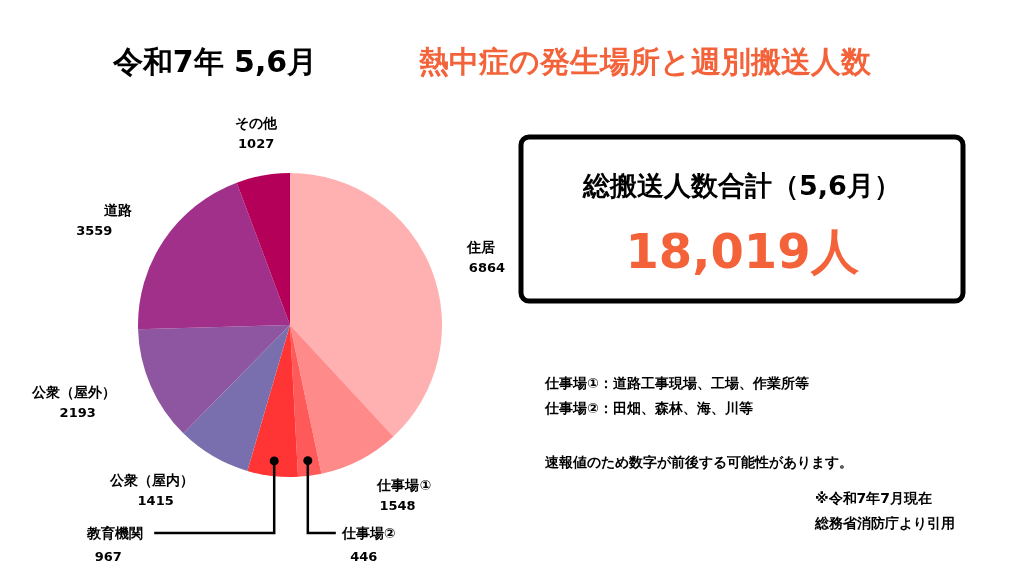 Image resolution: width=1024 pixels, height=576 pixels. Describe the element at coordinates (155, 500) in the screenshot. I see `data-label: 1415` at that location.